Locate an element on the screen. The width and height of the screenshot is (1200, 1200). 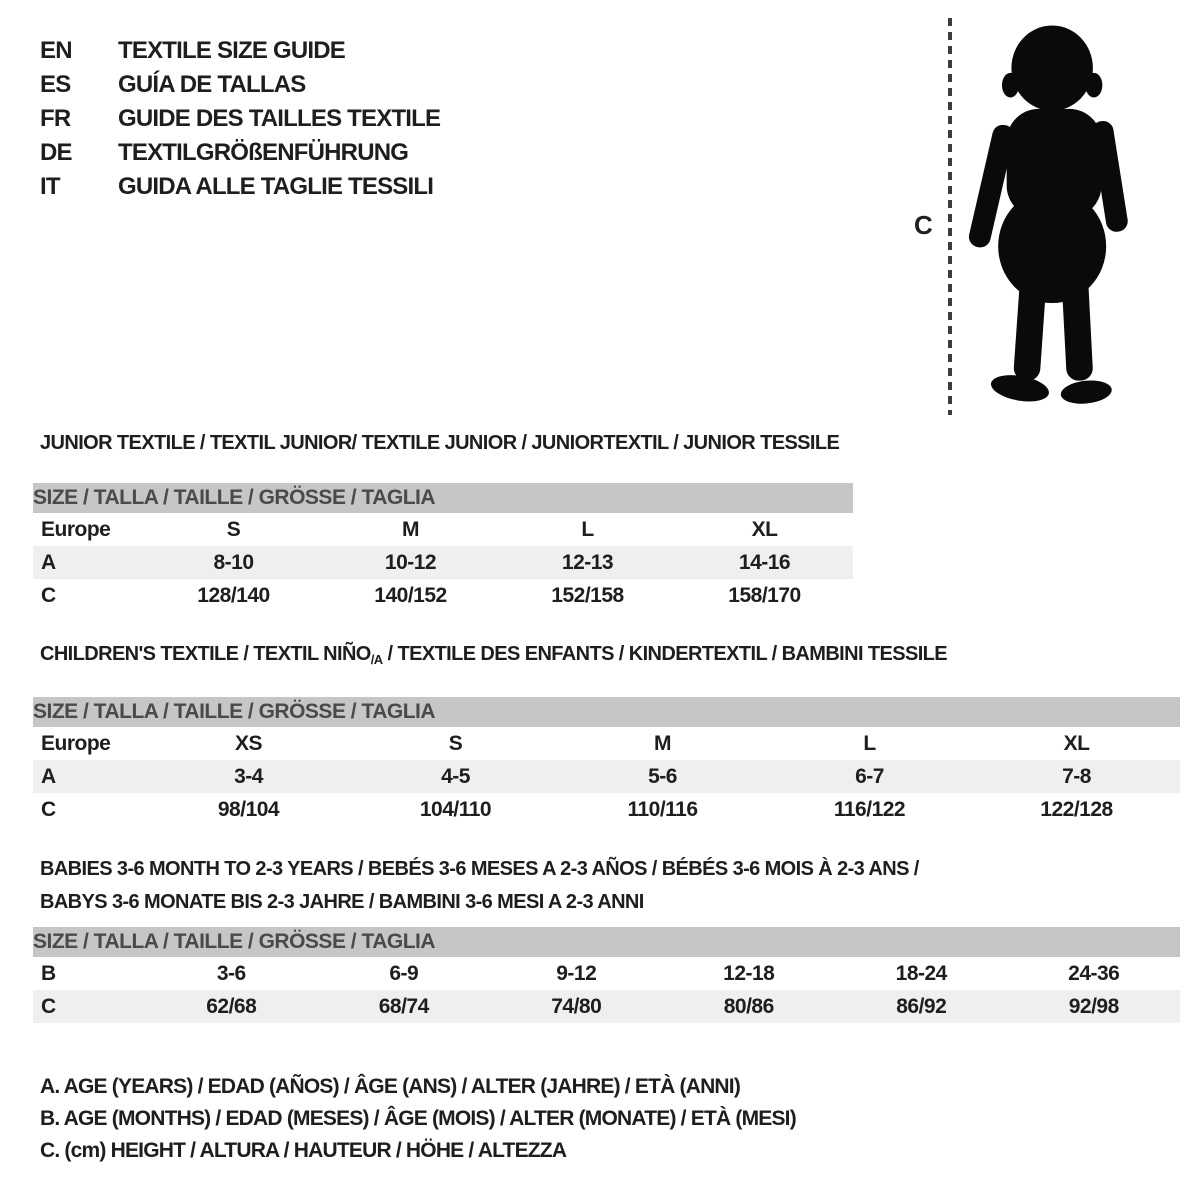
height-cell: 86/92 is located at coordinates (921, 1006).